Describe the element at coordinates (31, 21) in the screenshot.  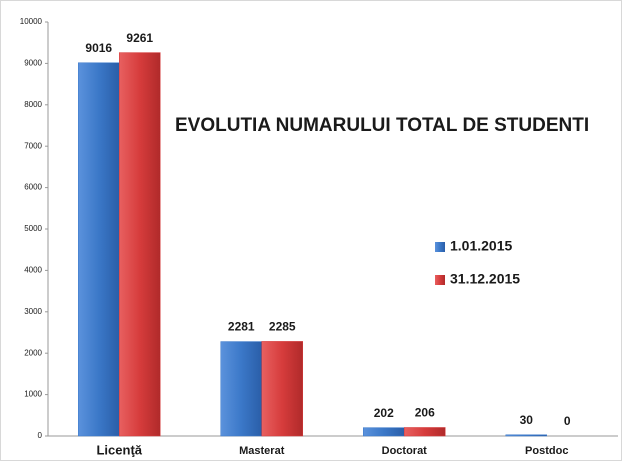
I see `y-tick-label: 10000` at that location.